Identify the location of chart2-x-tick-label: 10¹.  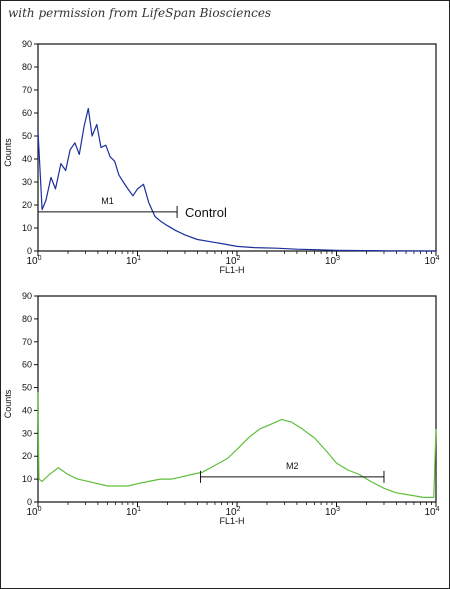
(133, 512).